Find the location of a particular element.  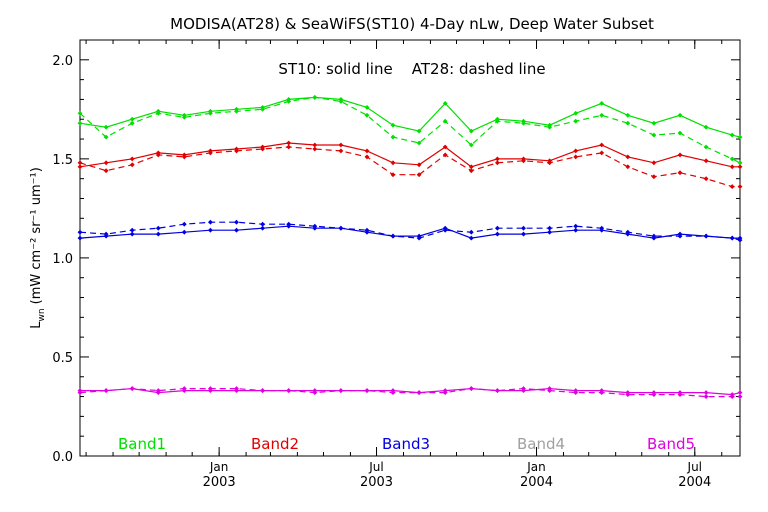

legend-label-band4: Band4 is located at coordinates (541, 444).